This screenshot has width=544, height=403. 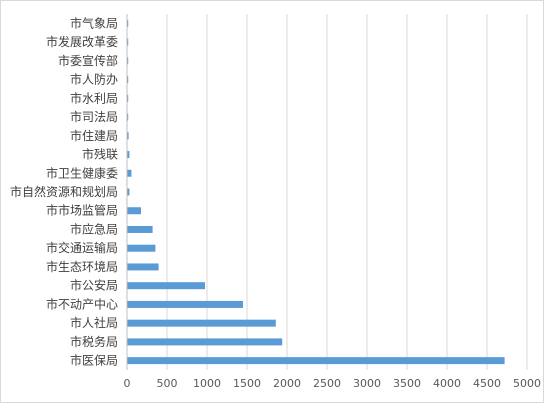 What do you see at coordinates (82, 266) in the screenshot?
I see `category-label: 市生态环境局` at bounding box center [82, 266].